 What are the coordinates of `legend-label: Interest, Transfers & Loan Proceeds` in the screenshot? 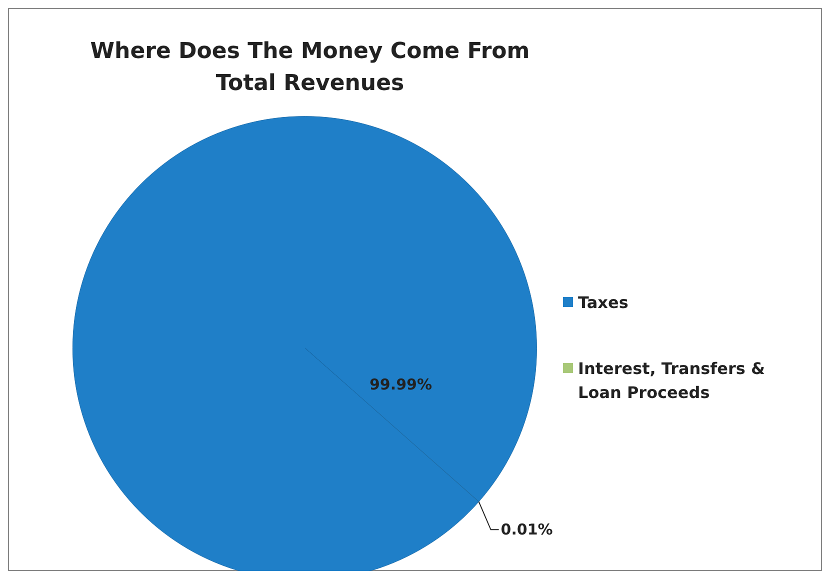 It's located at (671, 380).